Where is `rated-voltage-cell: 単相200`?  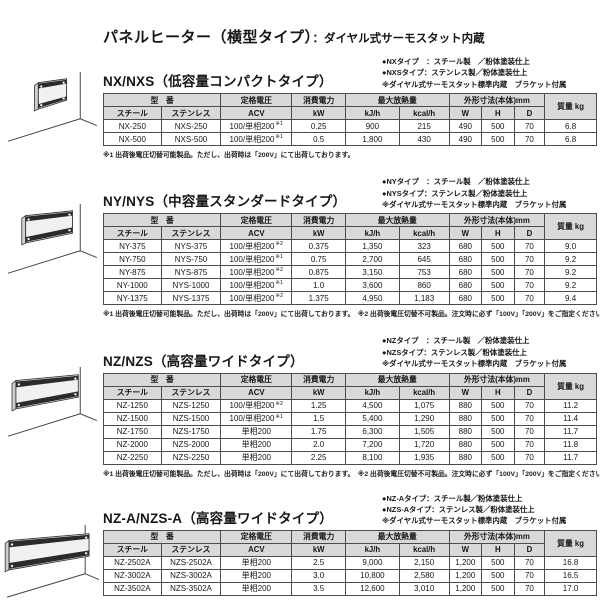
rated-voltage-cell: 単相200 is located at coordinates (256, 444).